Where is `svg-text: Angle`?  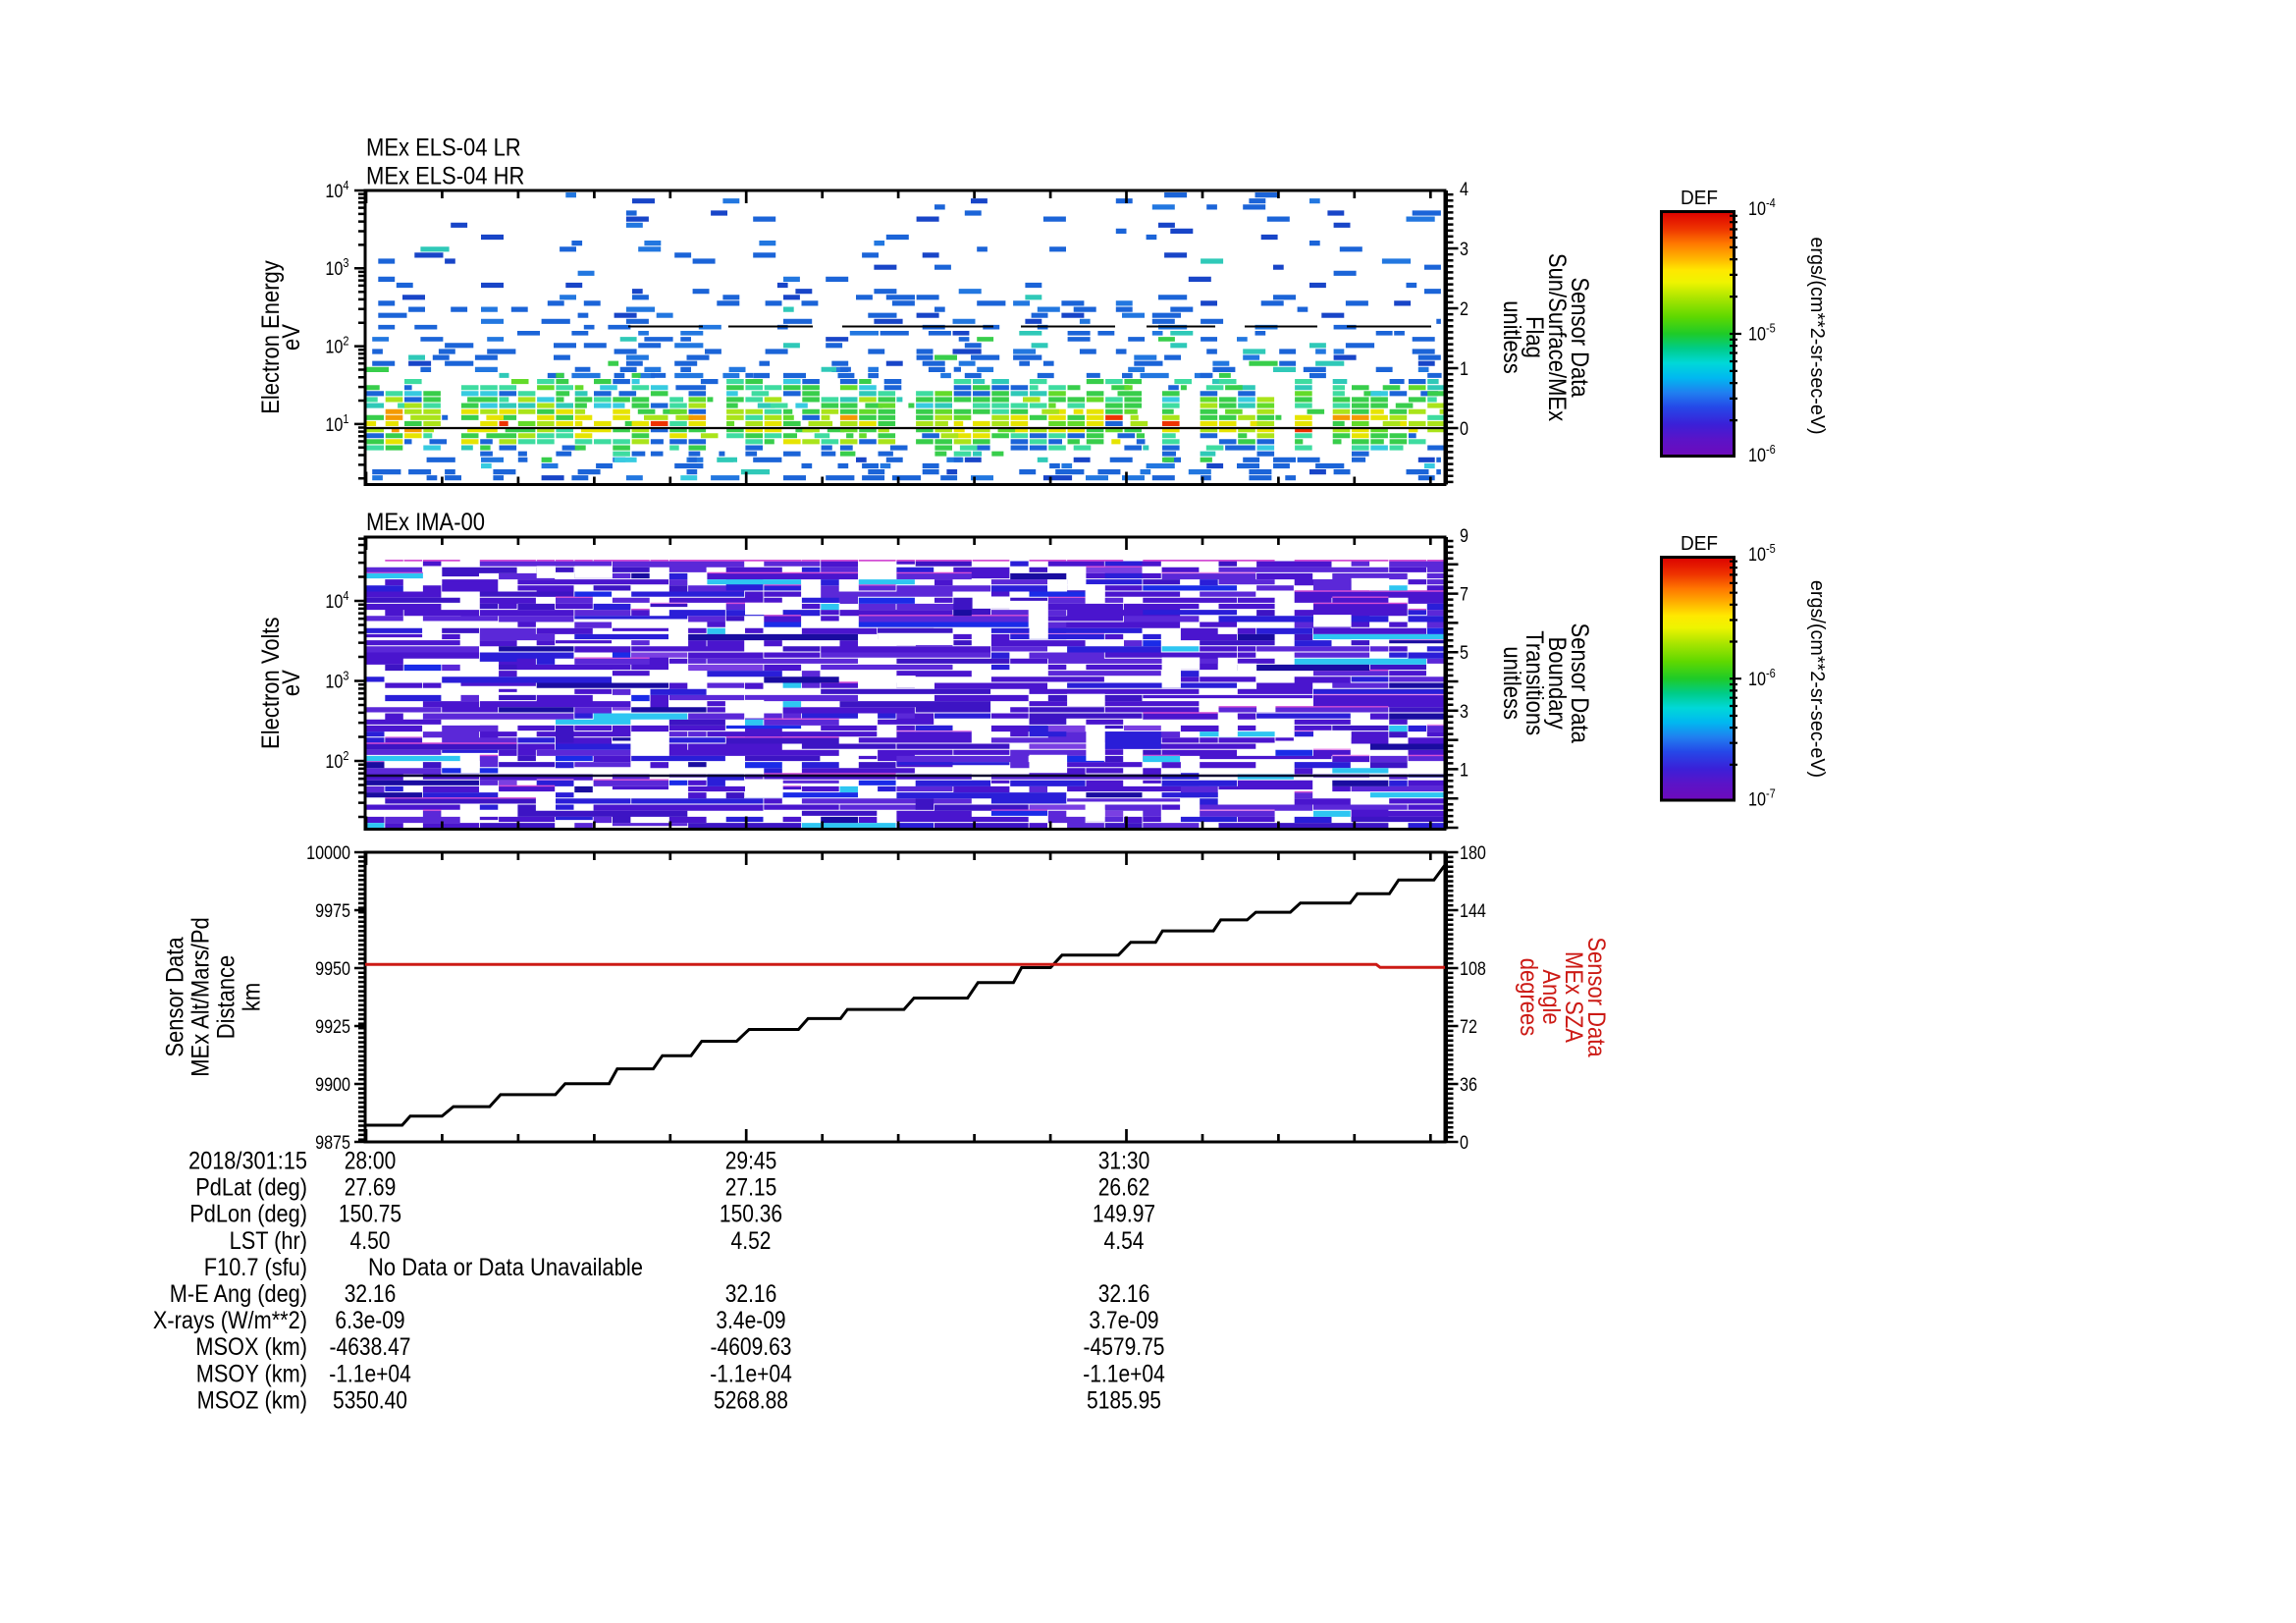 svg-text: Angle is located at coordinates (1551, 996).